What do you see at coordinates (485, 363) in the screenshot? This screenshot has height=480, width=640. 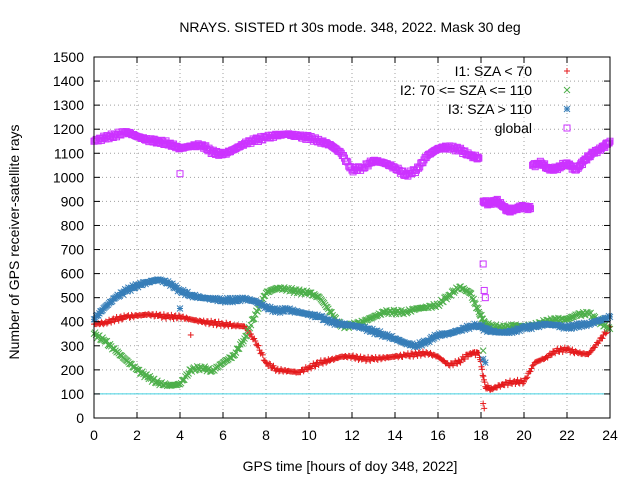 I see `series-3-outlier-point` at bounding box center [485, 363].